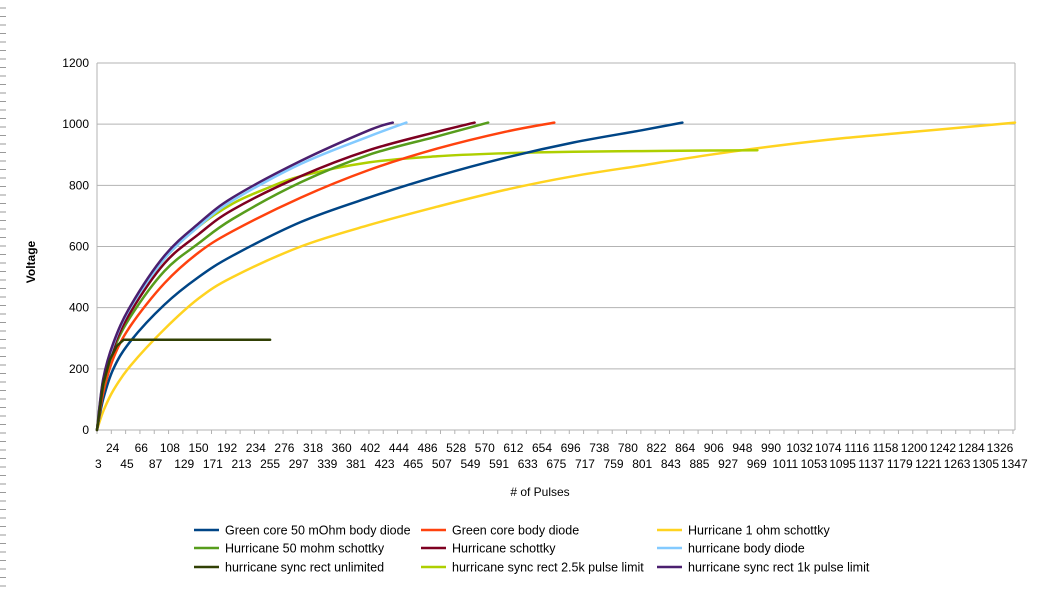  I want to click on y-tick-label: 600, so click(79, 247).